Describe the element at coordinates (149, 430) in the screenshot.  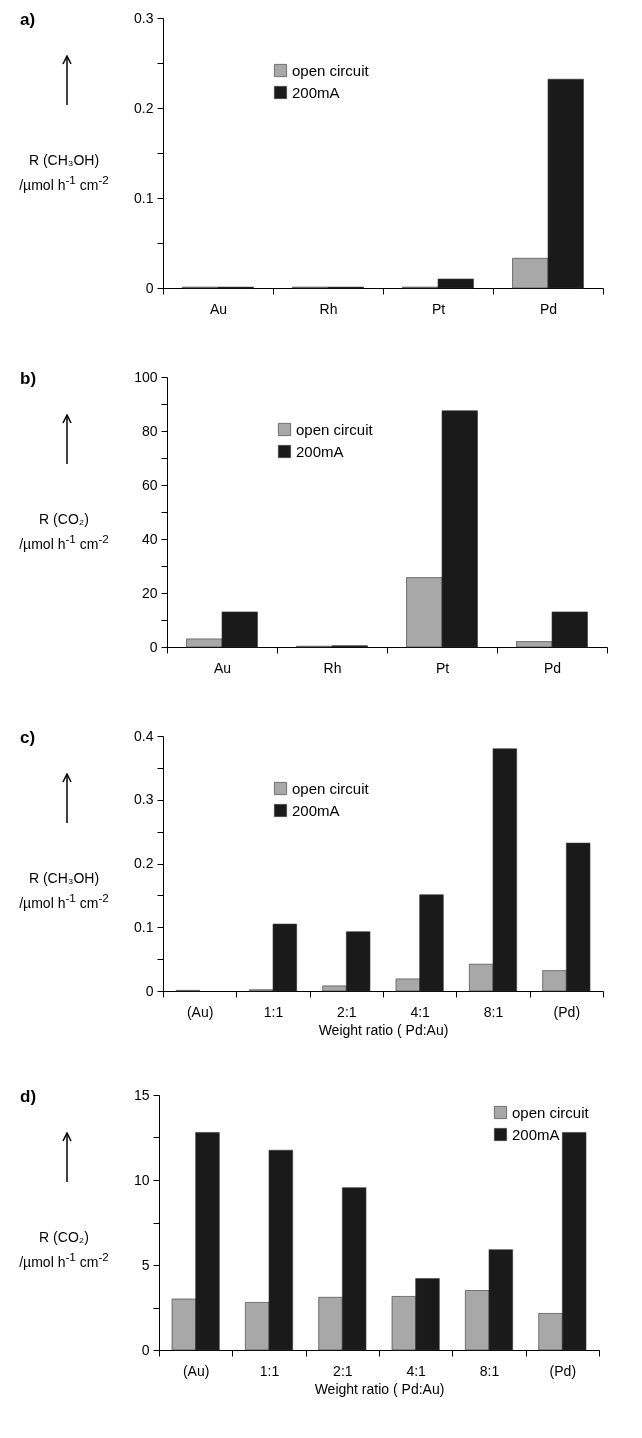
I see `y-tick-label: 80` at that location.